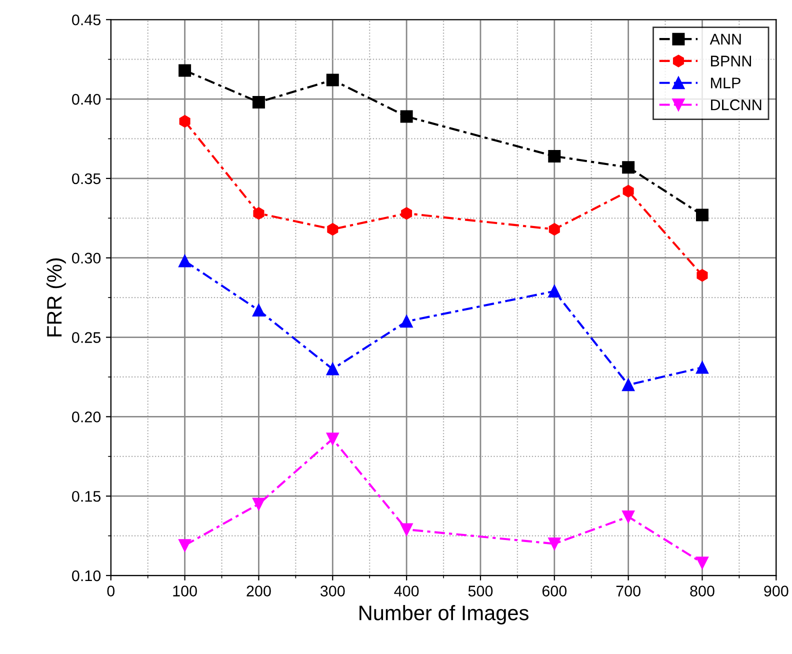  I want to click on x-tick-label: 700, so click(628, 591).